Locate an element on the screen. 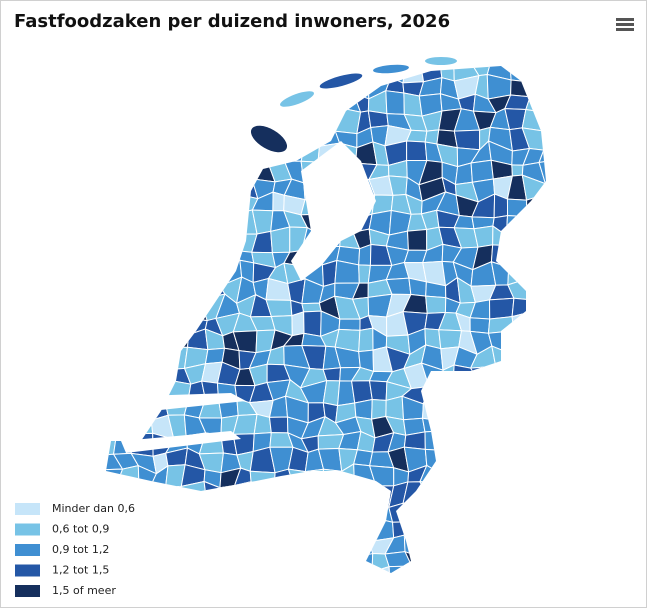 The height and width of the screenshot is (608, 647). menu-button is located at coordinates (625, 24).